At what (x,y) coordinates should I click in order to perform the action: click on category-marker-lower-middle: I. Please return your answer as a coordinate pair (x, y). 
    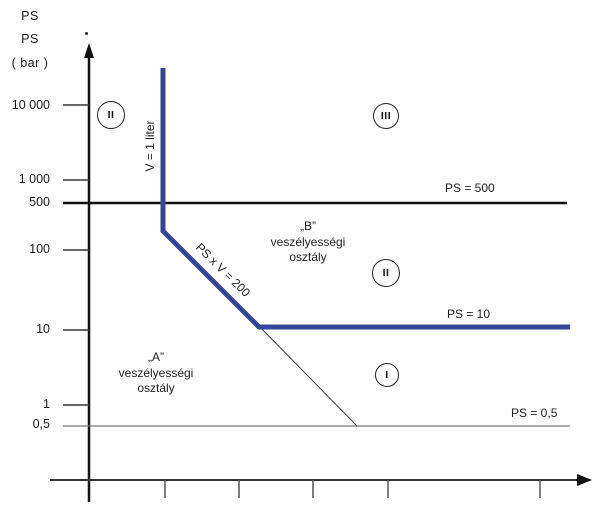
    Looking at the image, I should click on (387, 375).